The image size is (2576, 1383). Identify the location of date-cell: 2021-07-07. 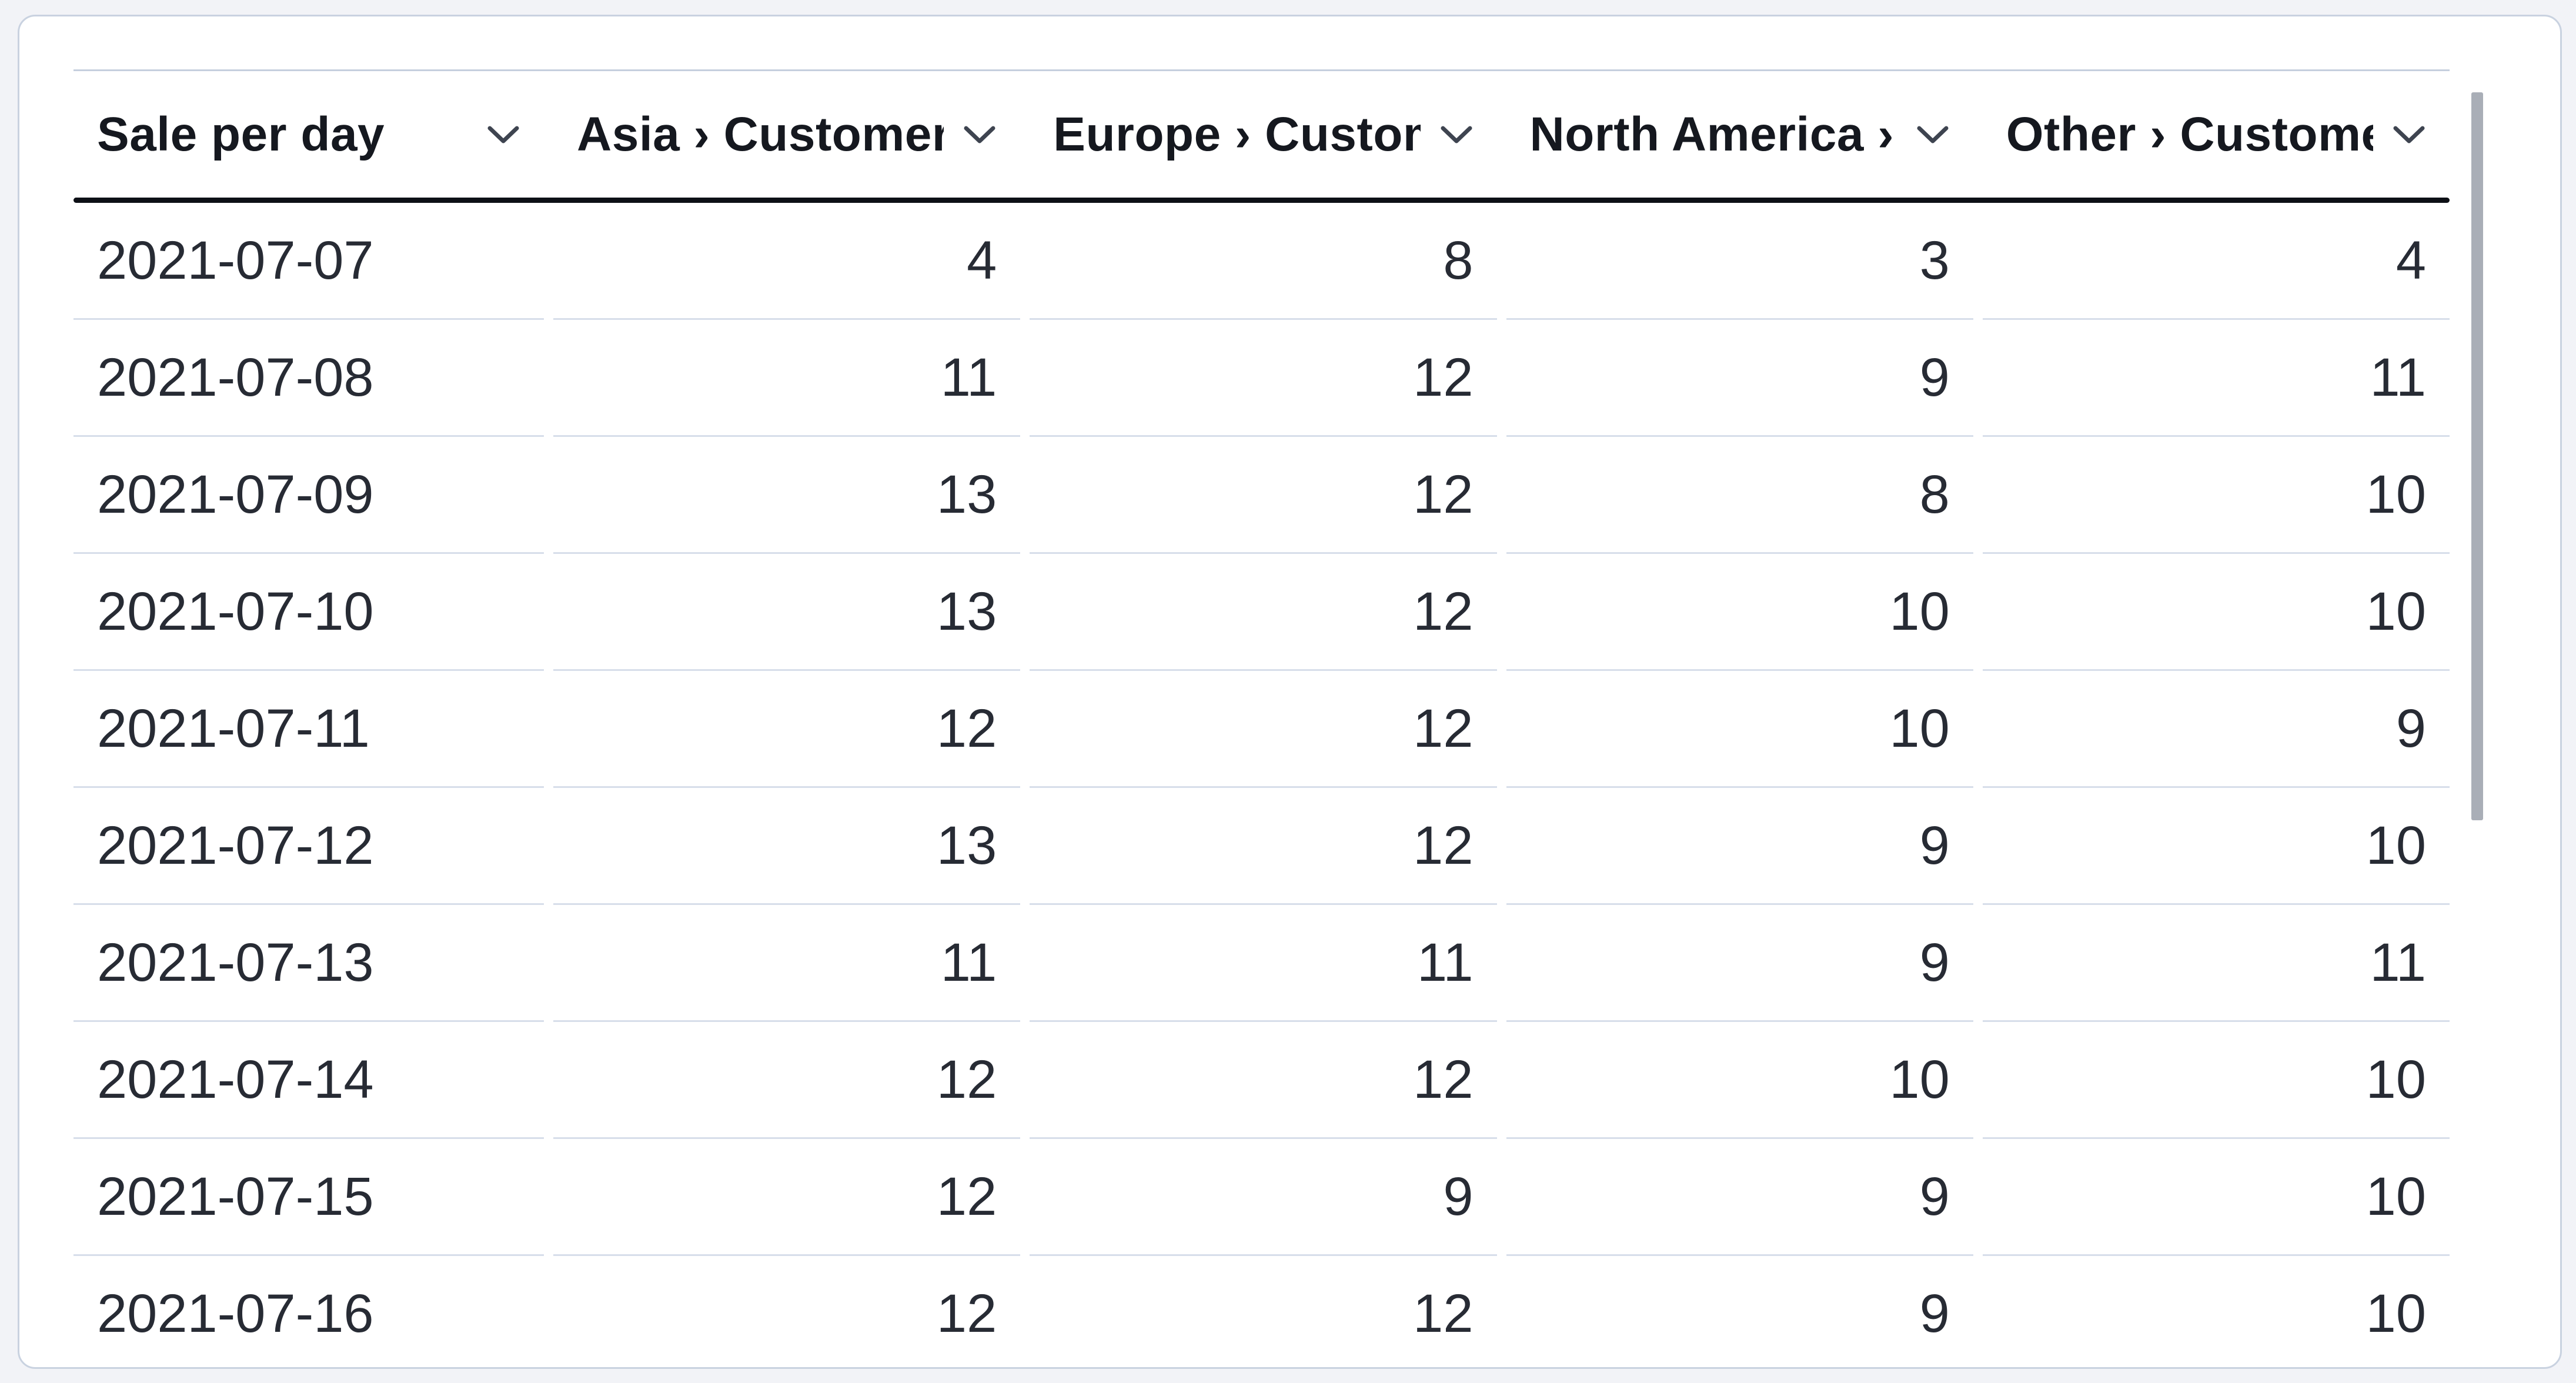
(308, 261).